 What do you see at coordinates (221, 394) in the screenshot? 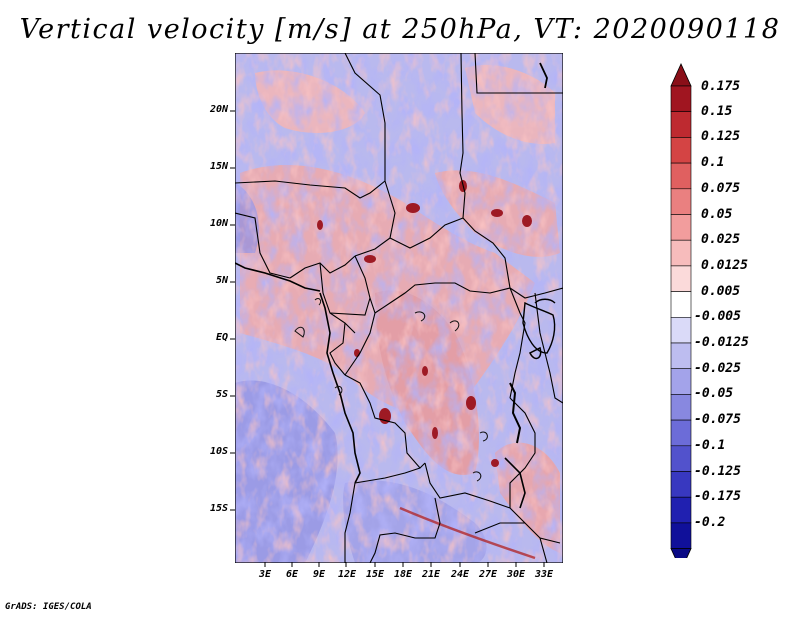
I see `lat-label-5s: 5S` at bounding box center [221, 394].